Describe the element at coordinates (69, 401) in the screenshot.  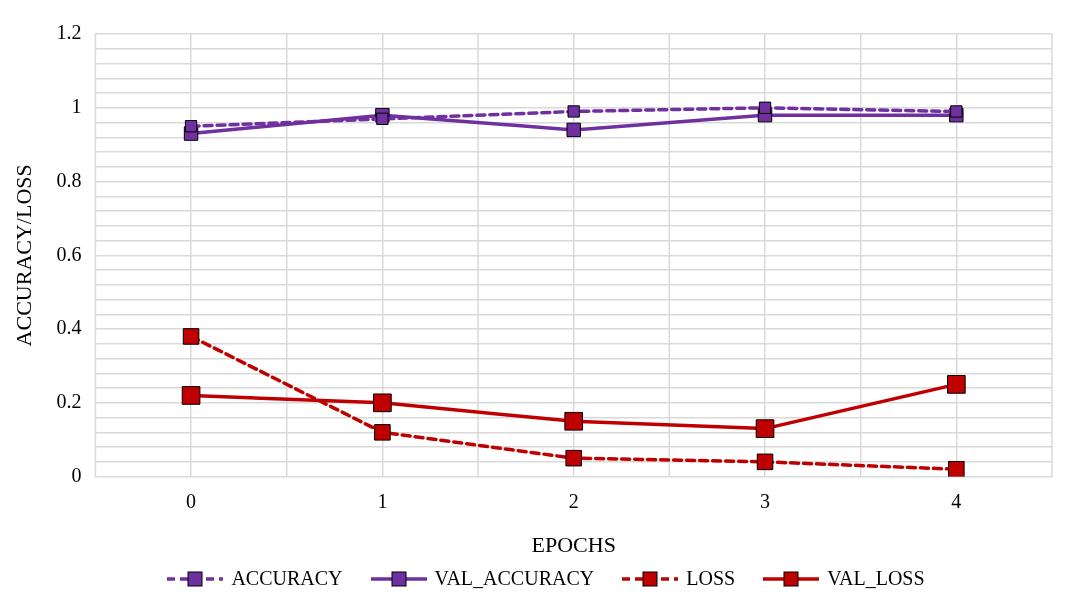
I see `y-tick-label: 0.2` at that location.